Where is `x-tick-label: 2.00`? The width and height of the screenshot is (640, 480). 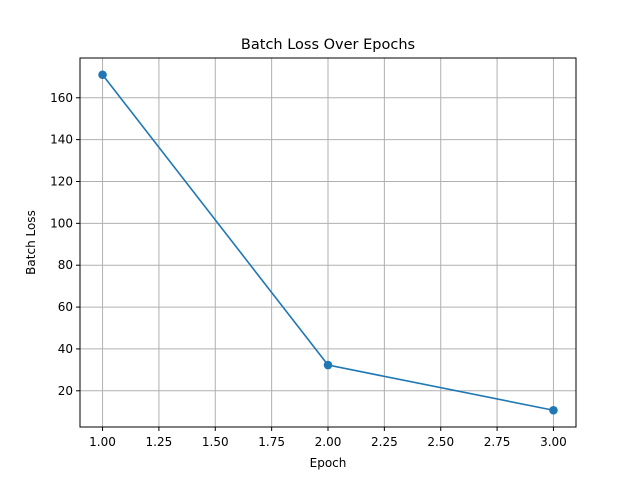 x-tick-label: 2.00 is located at coordinates (328, 442).